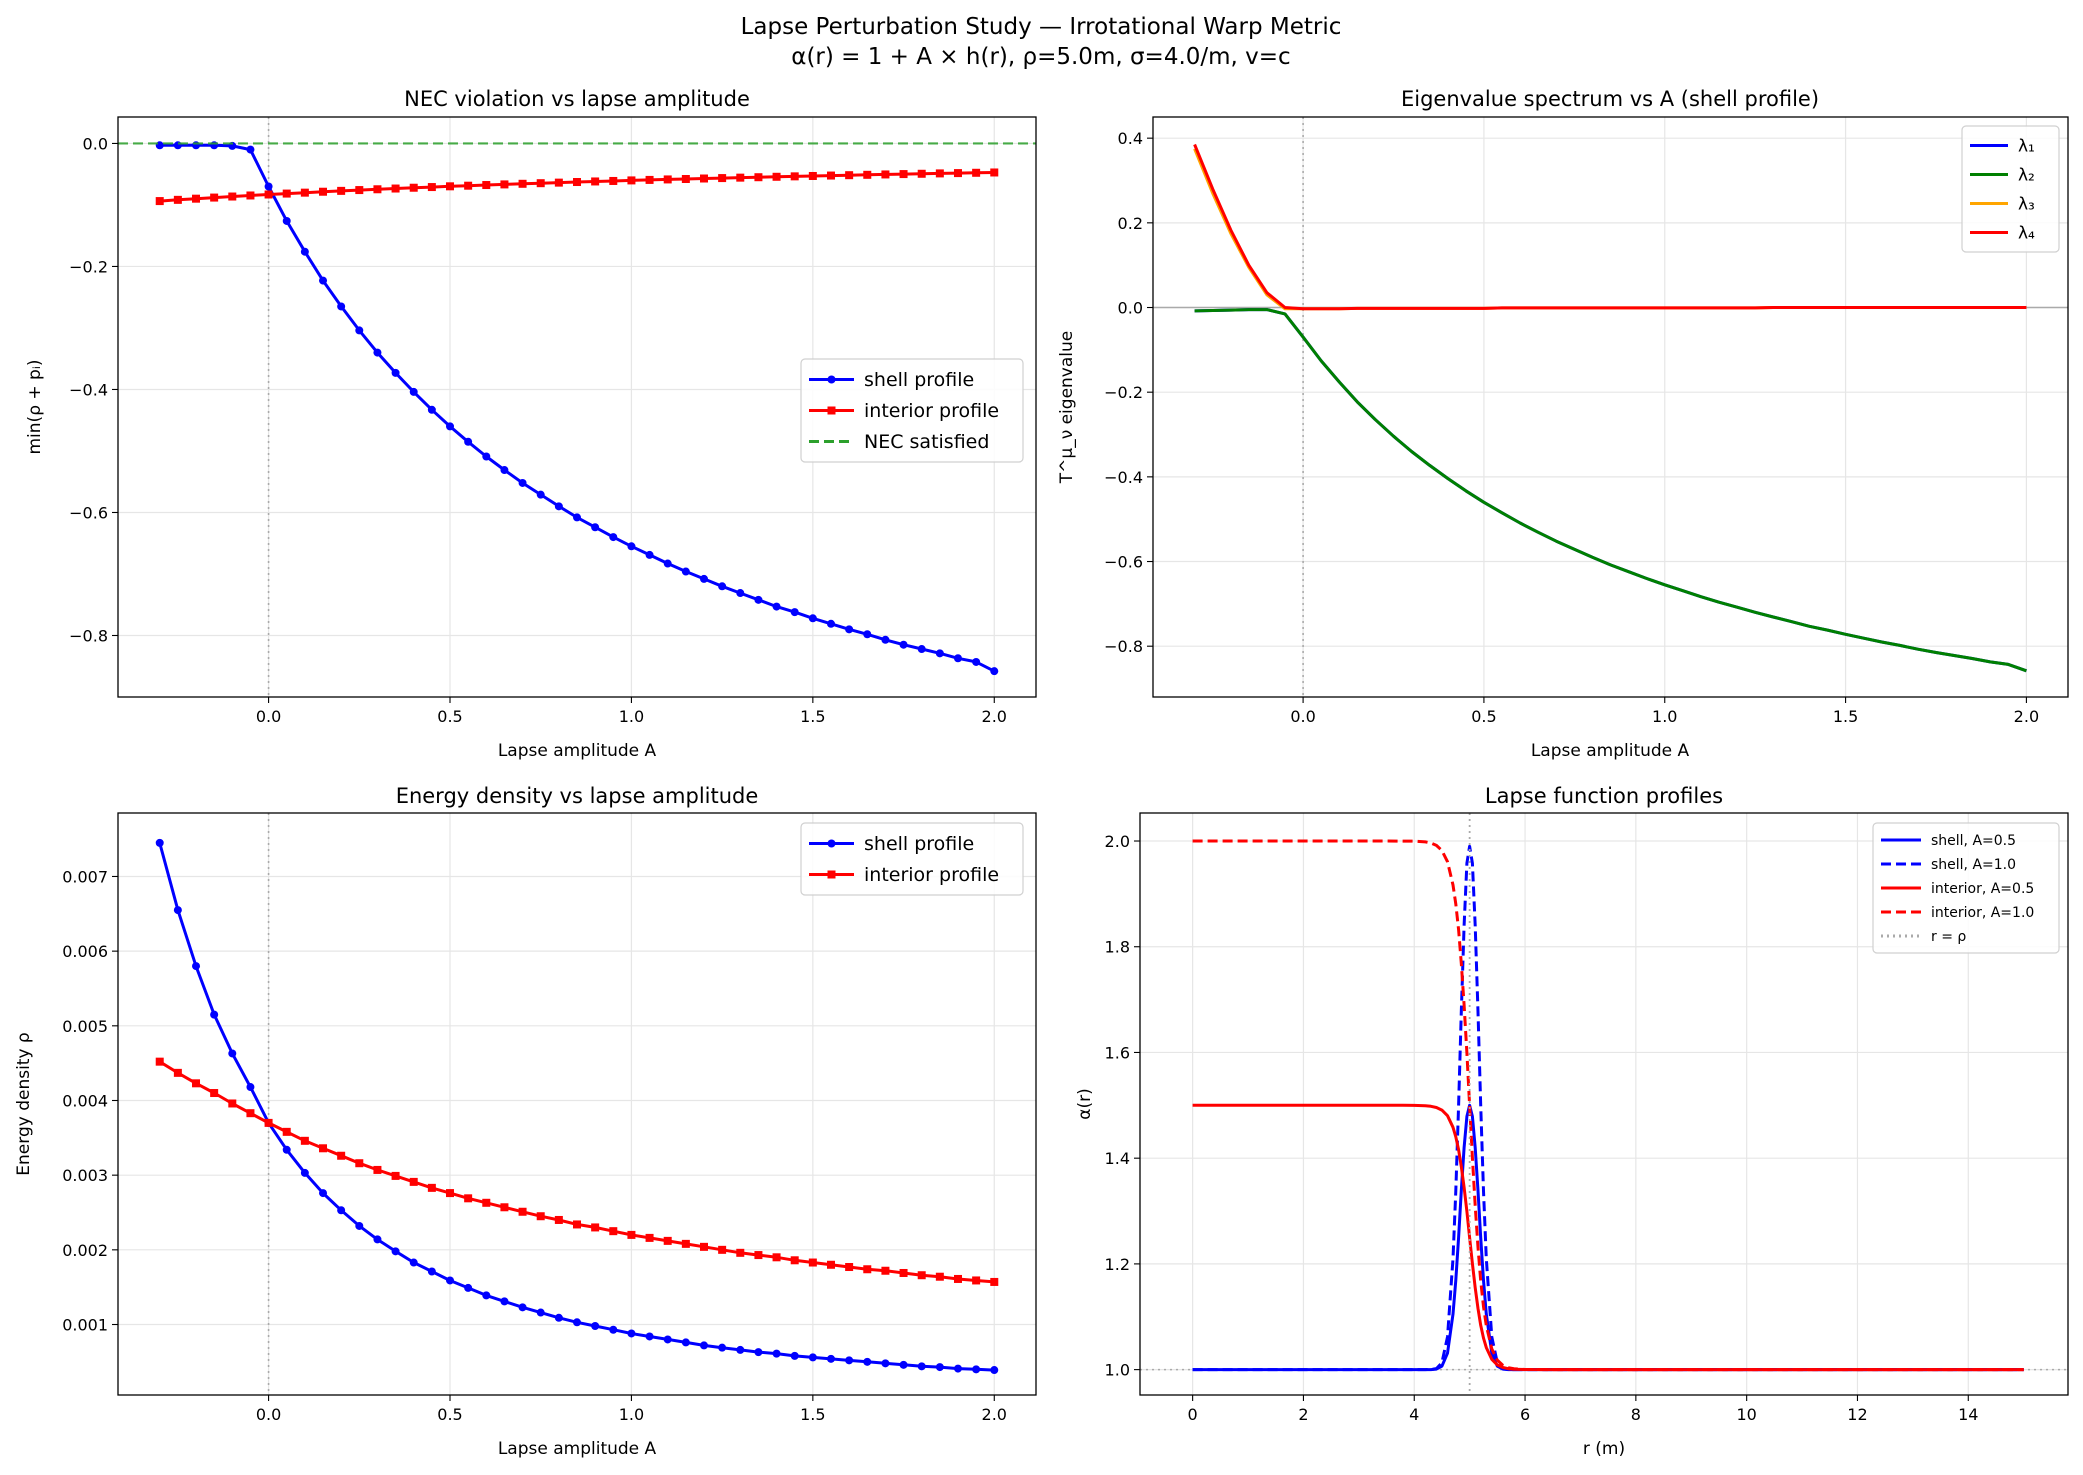  Describe the element at coordinates (1857, 1414) in the screenshot. I see `x-tick-label: 12` at that location.